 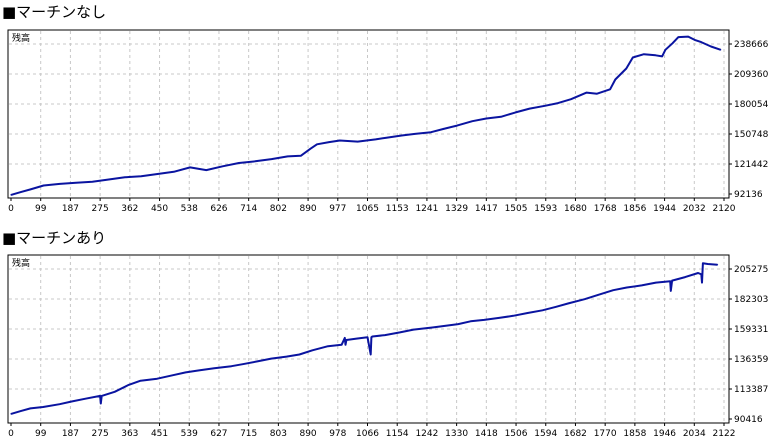 I want to click on x-tick-label: 1770, so click(x=605, y=434).